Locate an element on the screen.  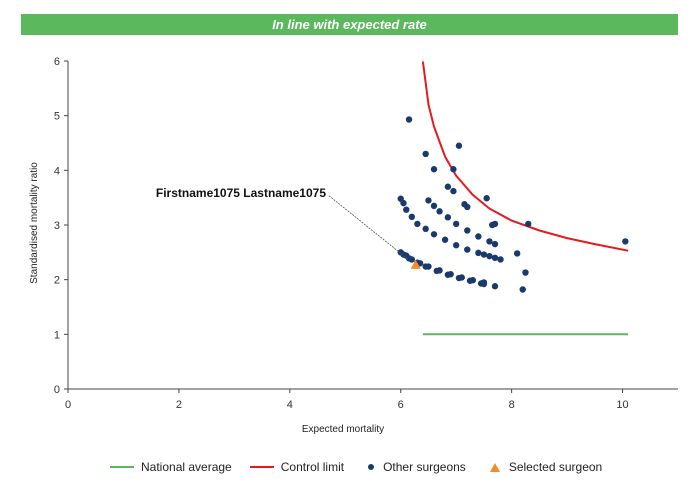
national-average-swatch is located at coordinates (122, 467).